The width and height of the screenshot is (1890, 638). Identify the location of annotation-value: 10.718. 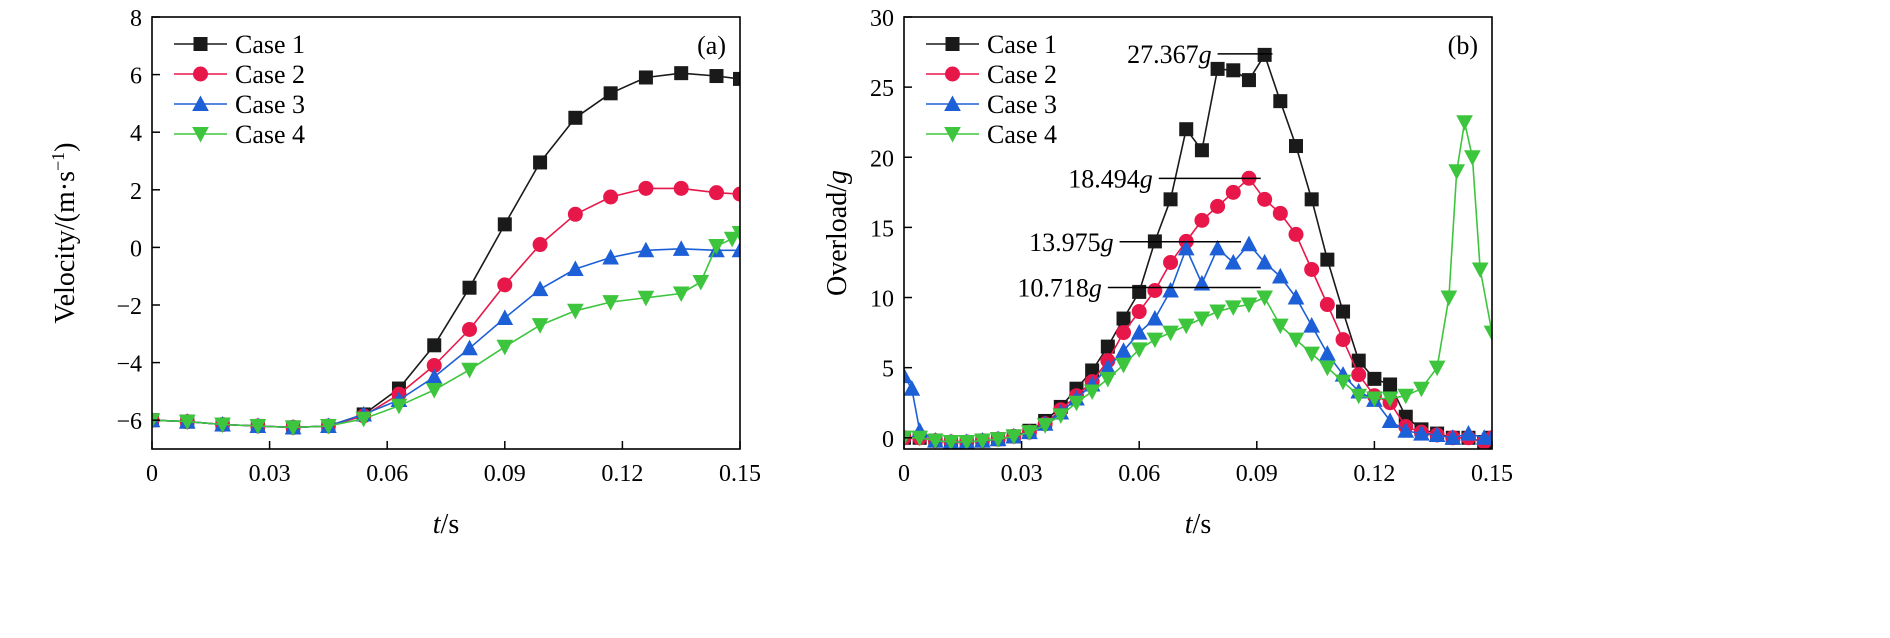
(1053, 287).